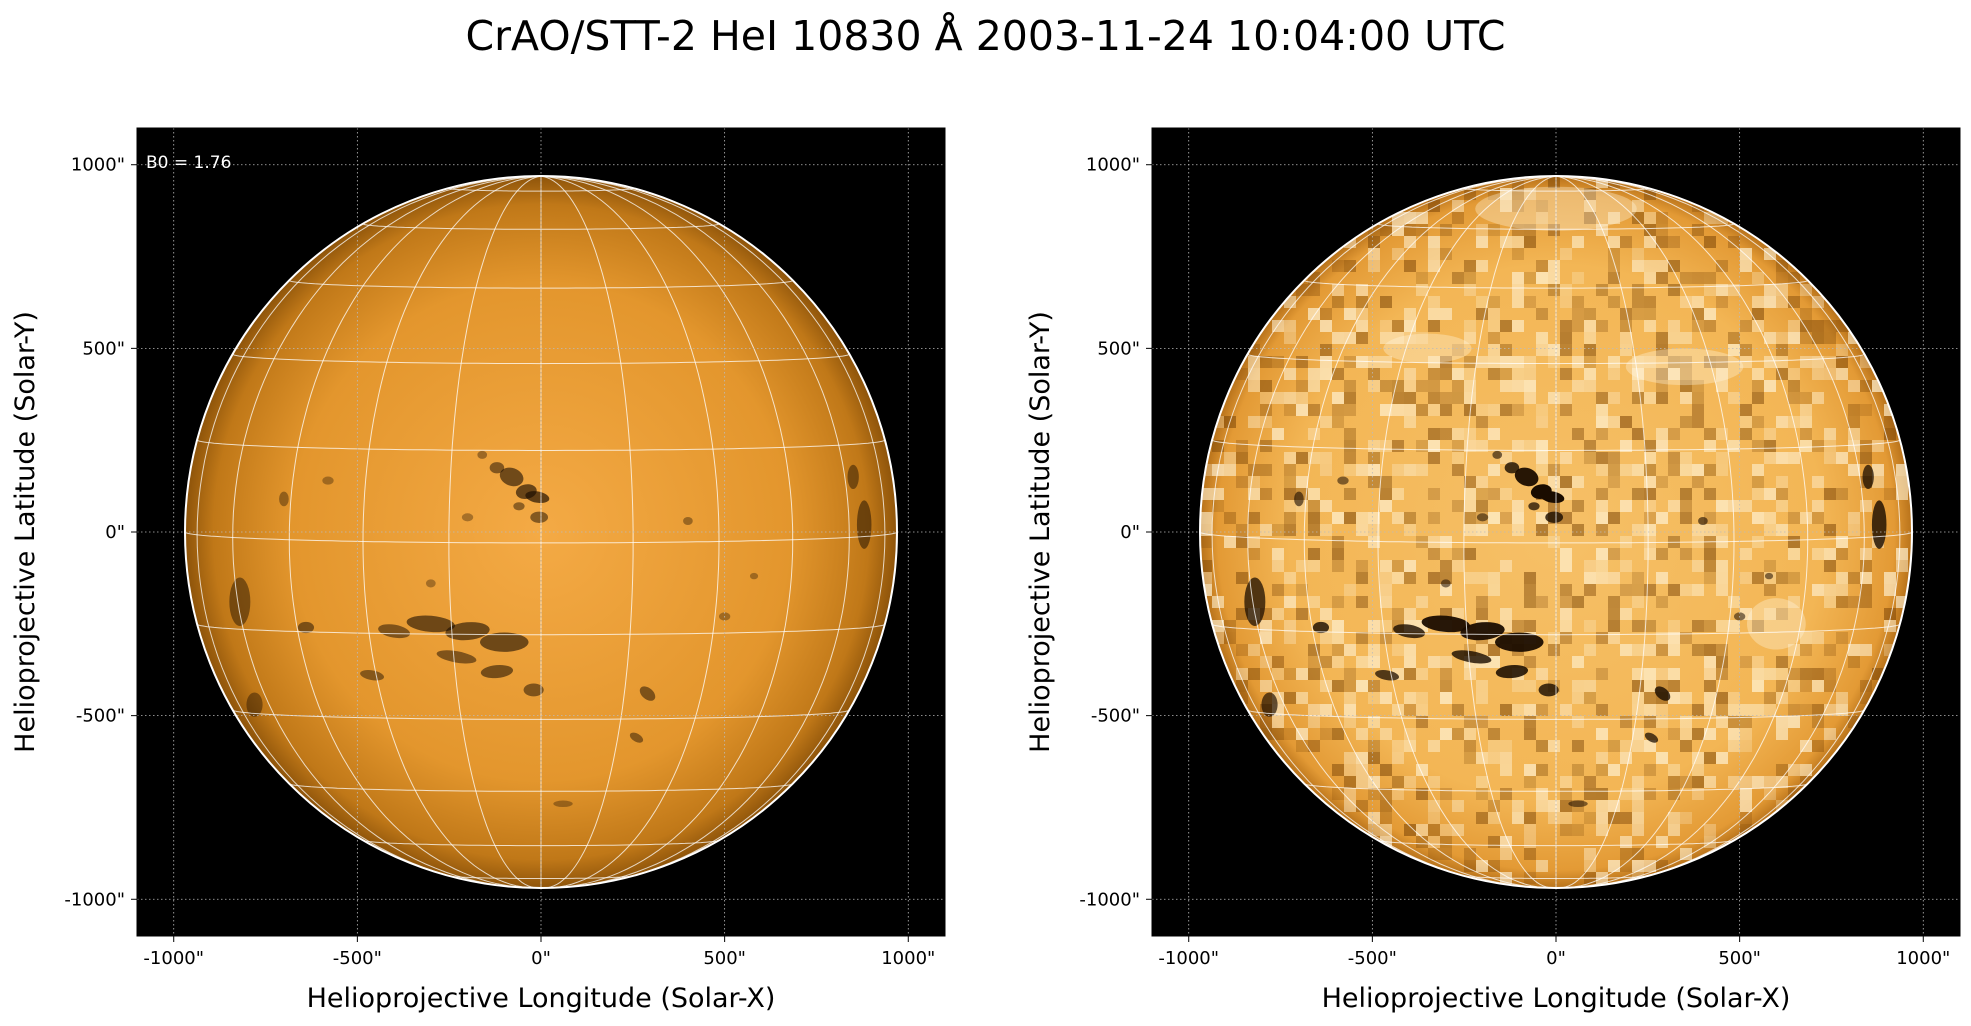 This screenshot has height=1026, width=1971. I want to click on left-longitude-line, so click(387, 532).